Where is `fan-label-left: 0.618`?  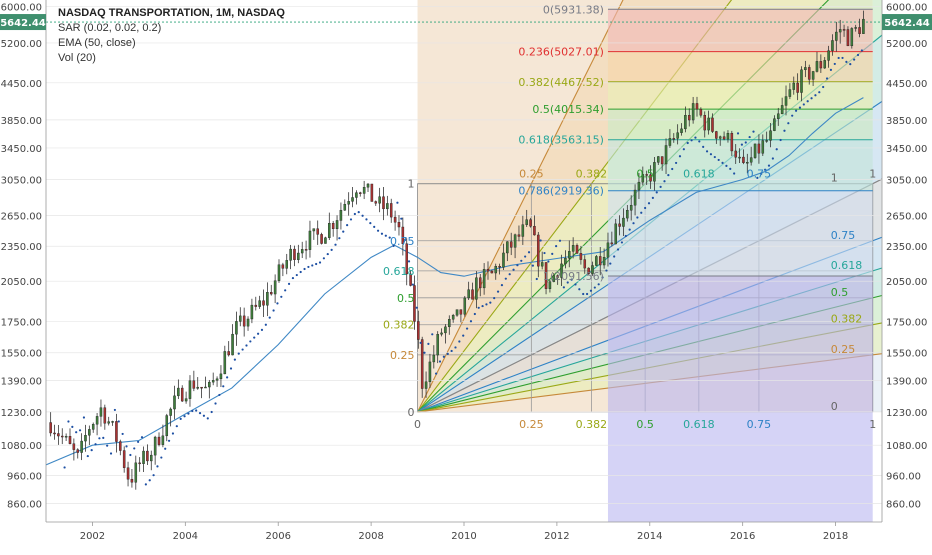
fan-label-left: 0.618 is located at coordinates (399, 271).